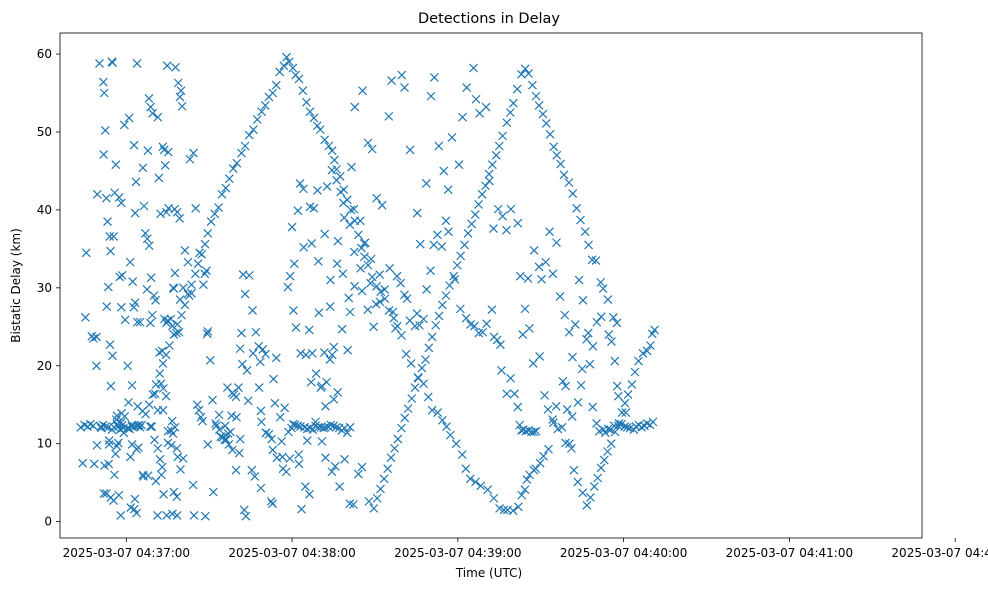 The width and height of the screenshot is (988, 590). I want to click on y-axis-label: Bistatic Delay (km), so click(16, 285).